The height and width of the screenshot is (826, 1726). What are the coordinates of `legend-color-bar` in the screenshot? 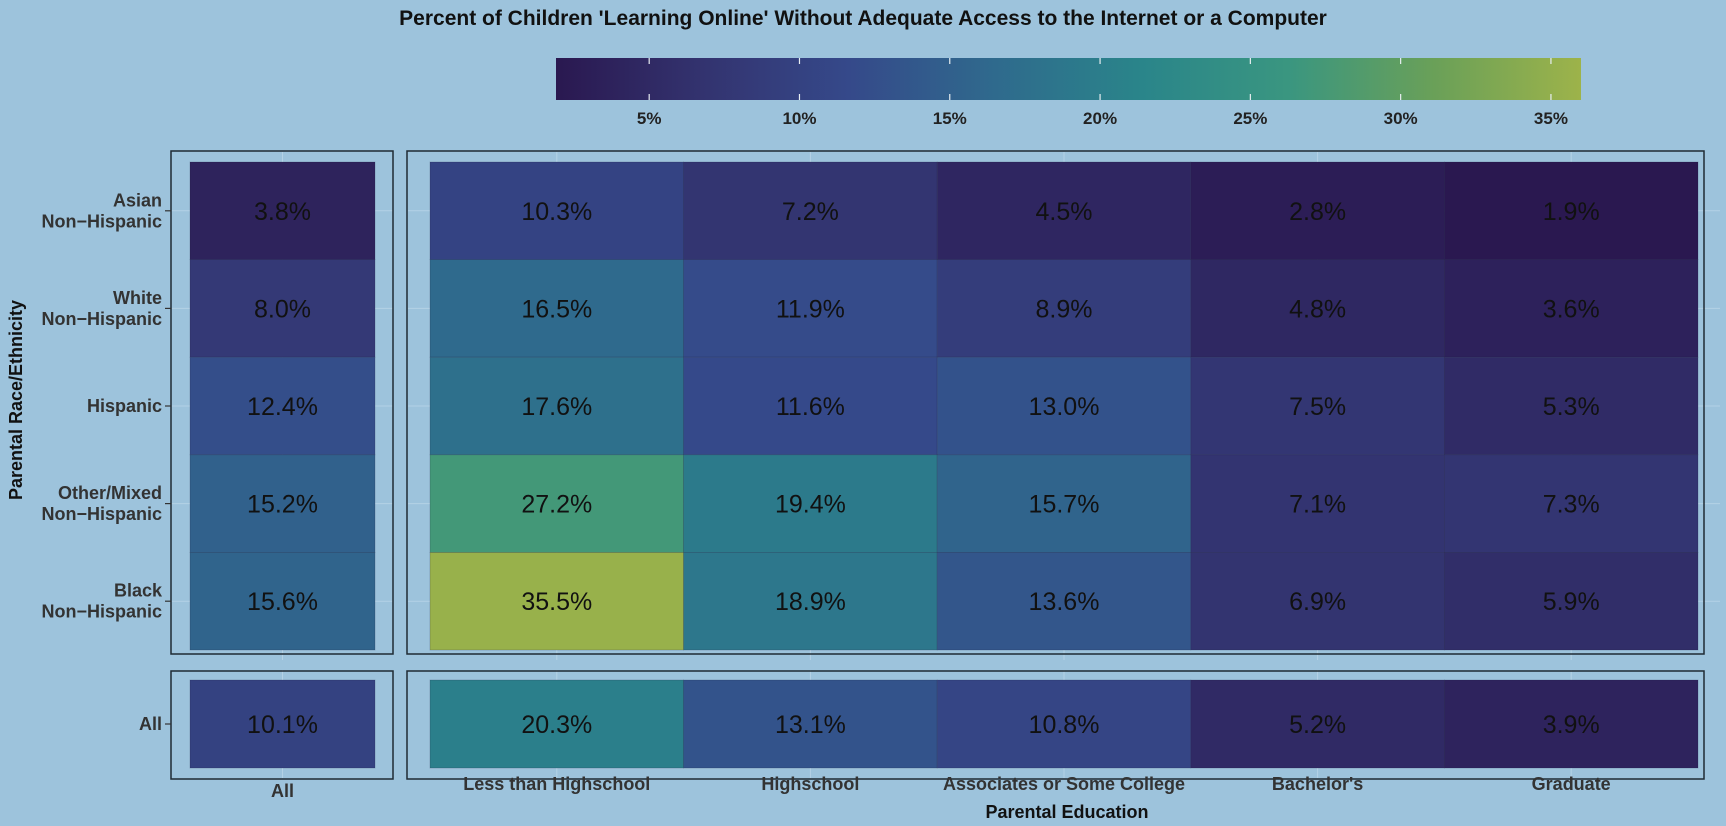 It's located at (1068, 79).